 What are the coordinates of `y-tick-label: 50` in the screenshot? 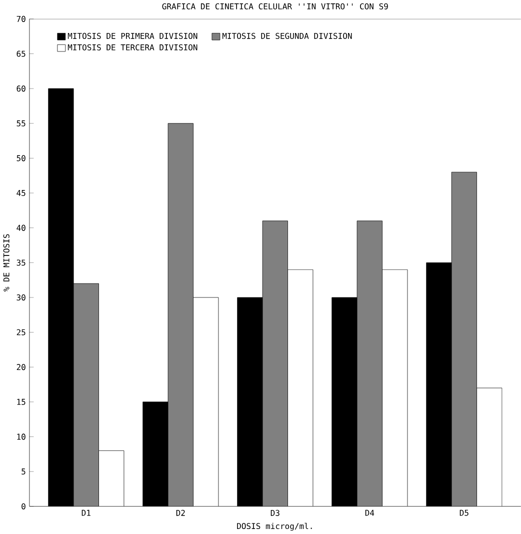 It's located at (21, 158).